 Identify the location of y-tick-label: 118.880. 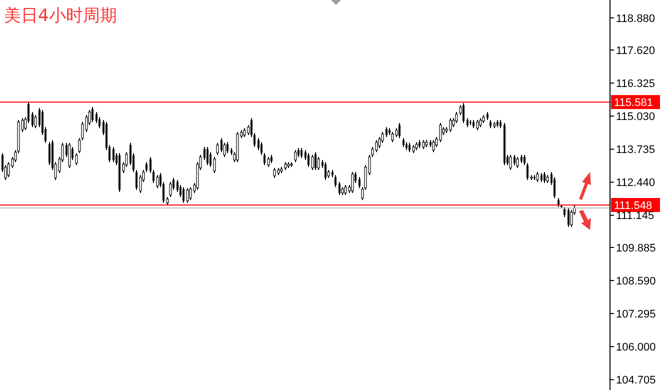
(635, 18).